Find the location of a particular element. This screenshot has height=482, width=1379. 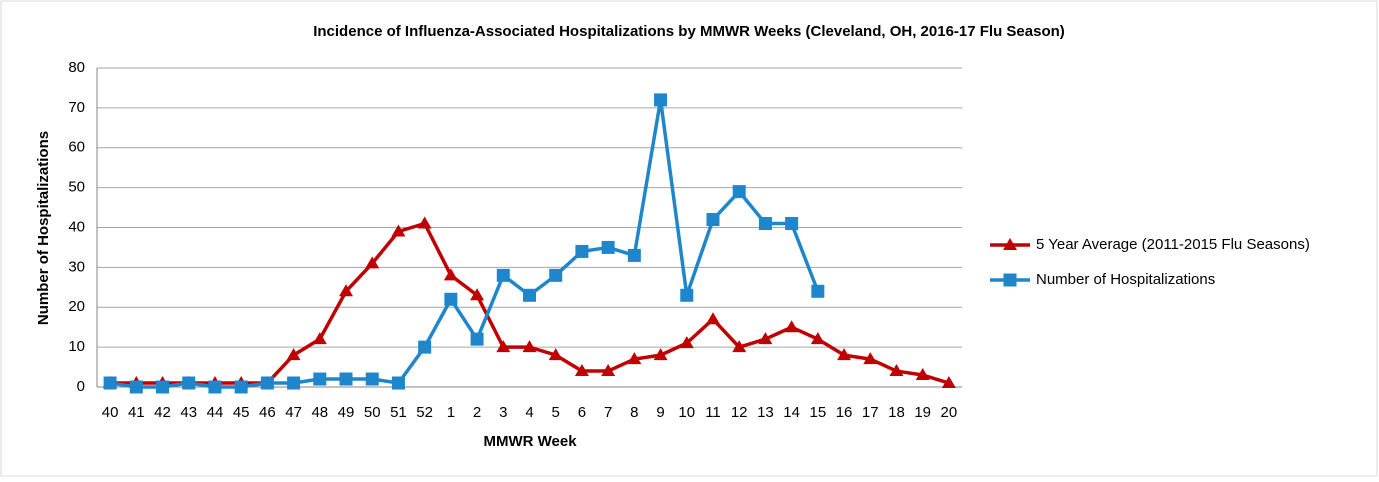

x-tick-label: 46 is located at coordinates (267, 412).